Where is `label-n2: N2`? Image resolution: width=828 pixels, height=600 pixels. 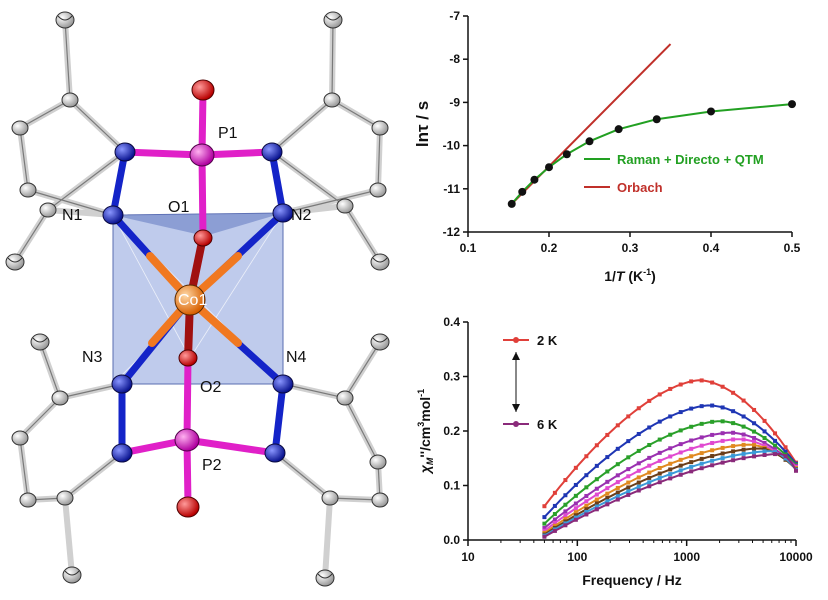
label-n2: N2 is located at coordinates (301, 215).